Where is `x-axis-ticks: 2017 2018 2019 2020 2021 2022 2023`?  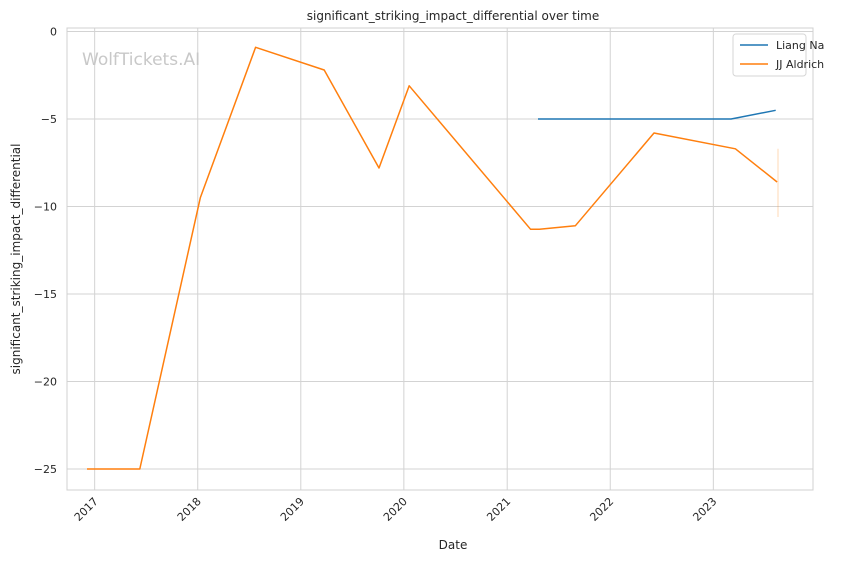
x-axis-ticks: 2017 2018 2019 2020 2021 2022 2023 is located at coordinates (396, 509).